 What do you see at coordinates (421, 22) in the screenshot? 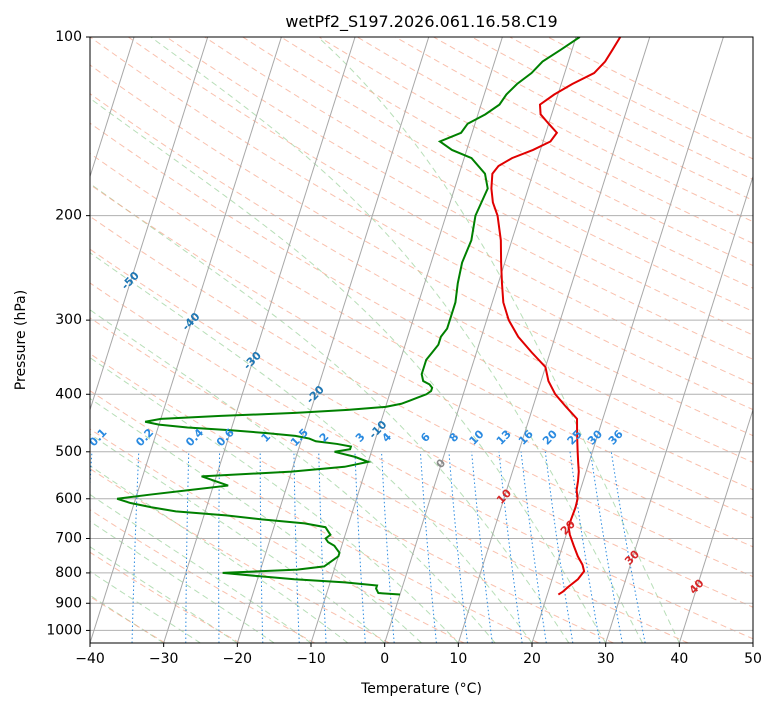
I see `chart-title: wetPf2_S197.2026.061.16.58.C19` at bounding box center [421, 22].